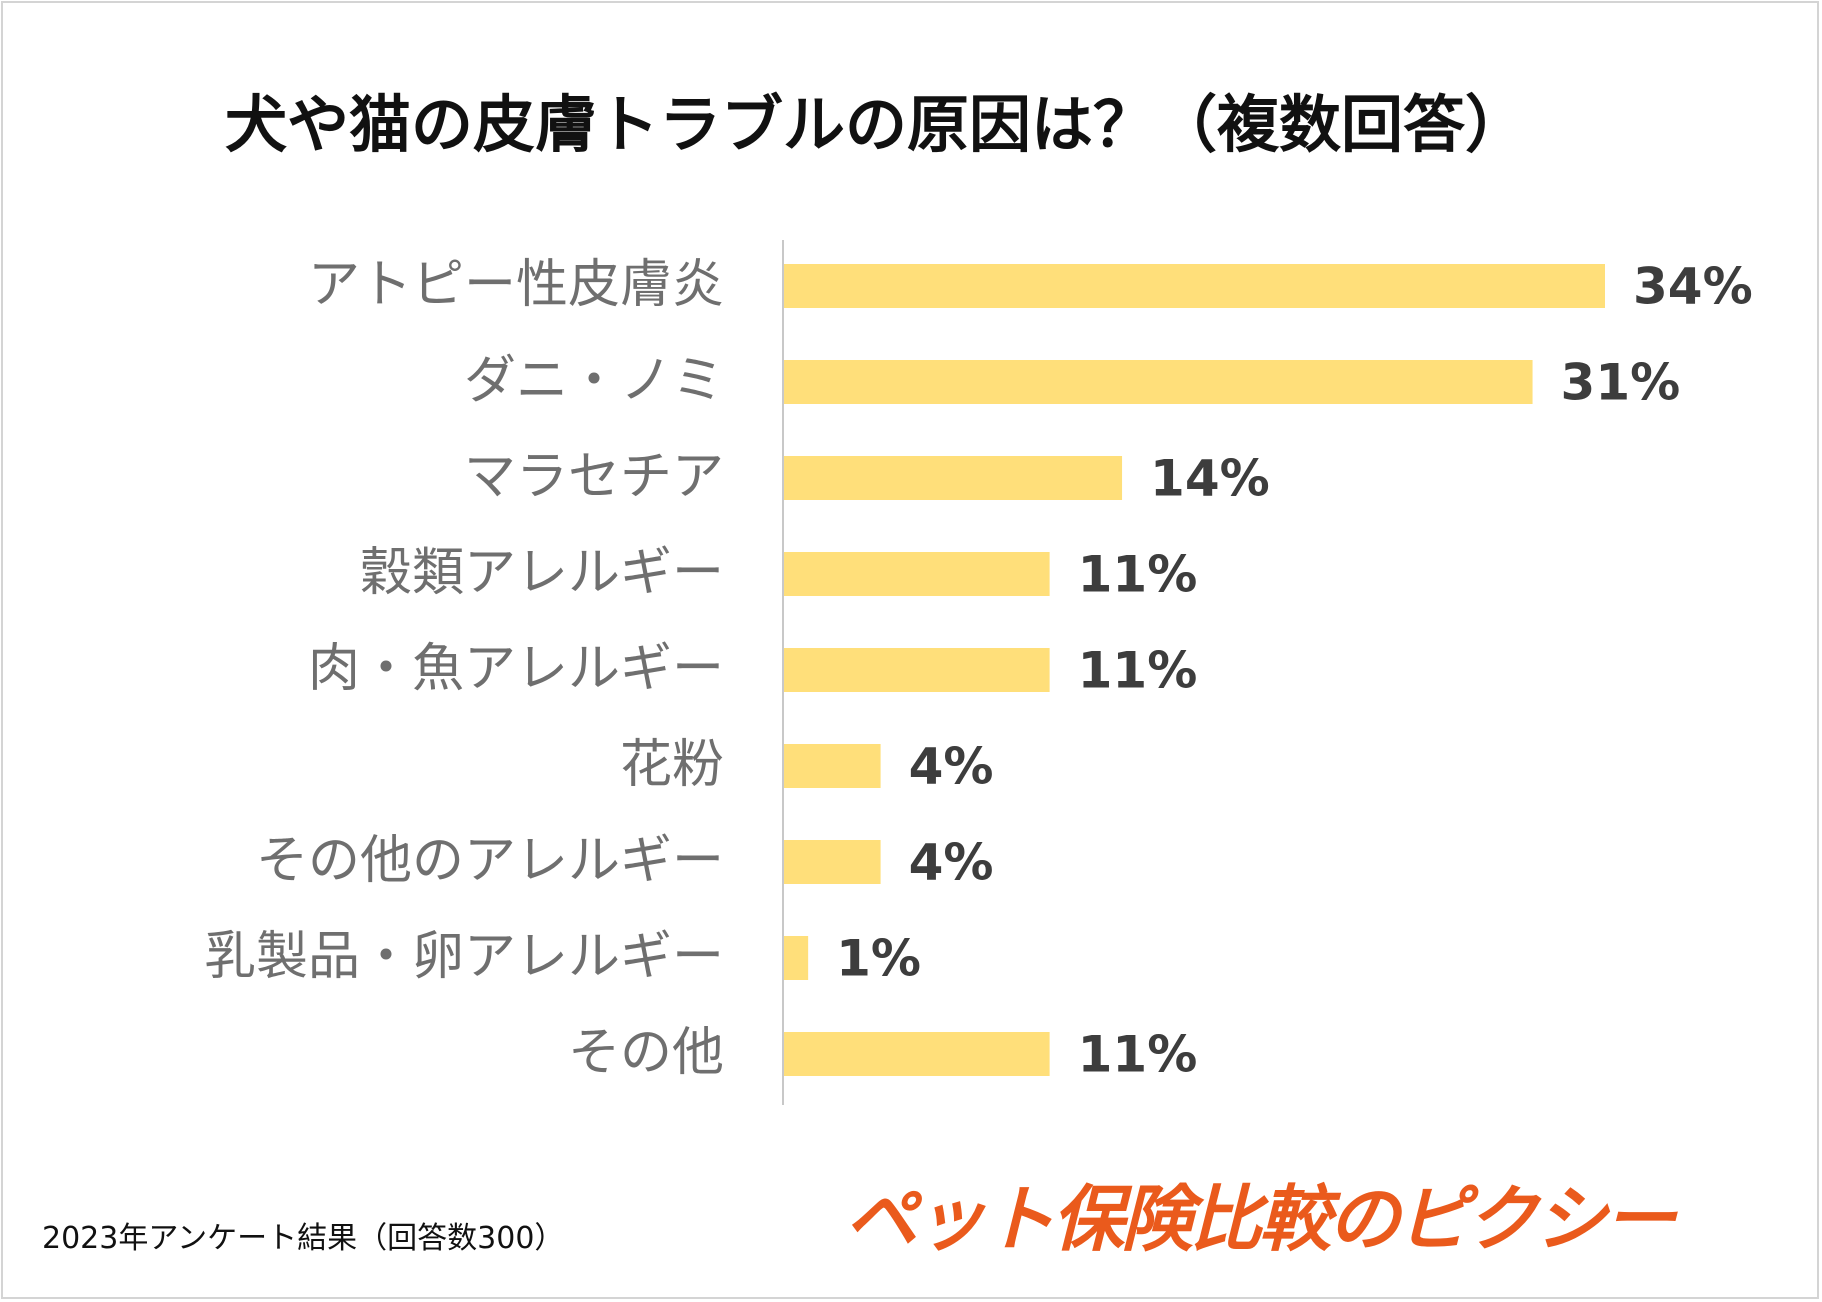 The width and height of the screenshot is (1822, 1302). I want to click on category-label: マラセチア, so click(594, 477).